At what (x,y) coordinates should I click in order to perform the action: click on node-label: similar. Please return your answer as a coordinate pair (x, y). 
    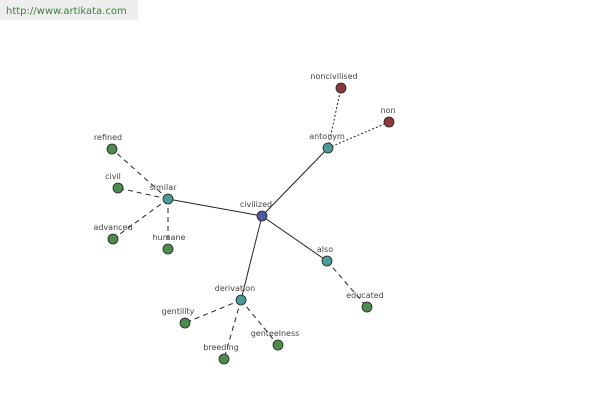
    Looking at the image, I should click on (164, 187).